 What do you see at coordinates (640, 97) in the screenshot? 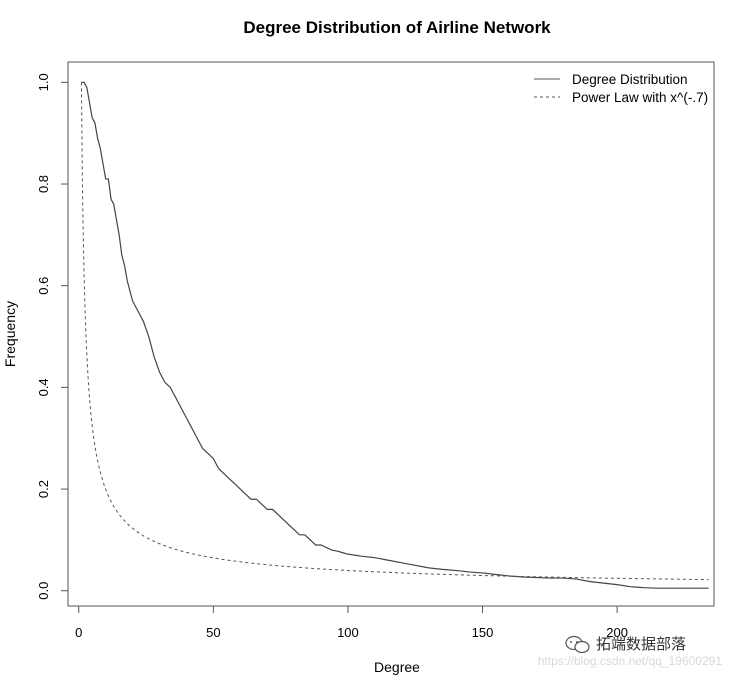
I see `legend-label-power-law: Power Law with x^(-.7)` at bounding box center [640, 97].